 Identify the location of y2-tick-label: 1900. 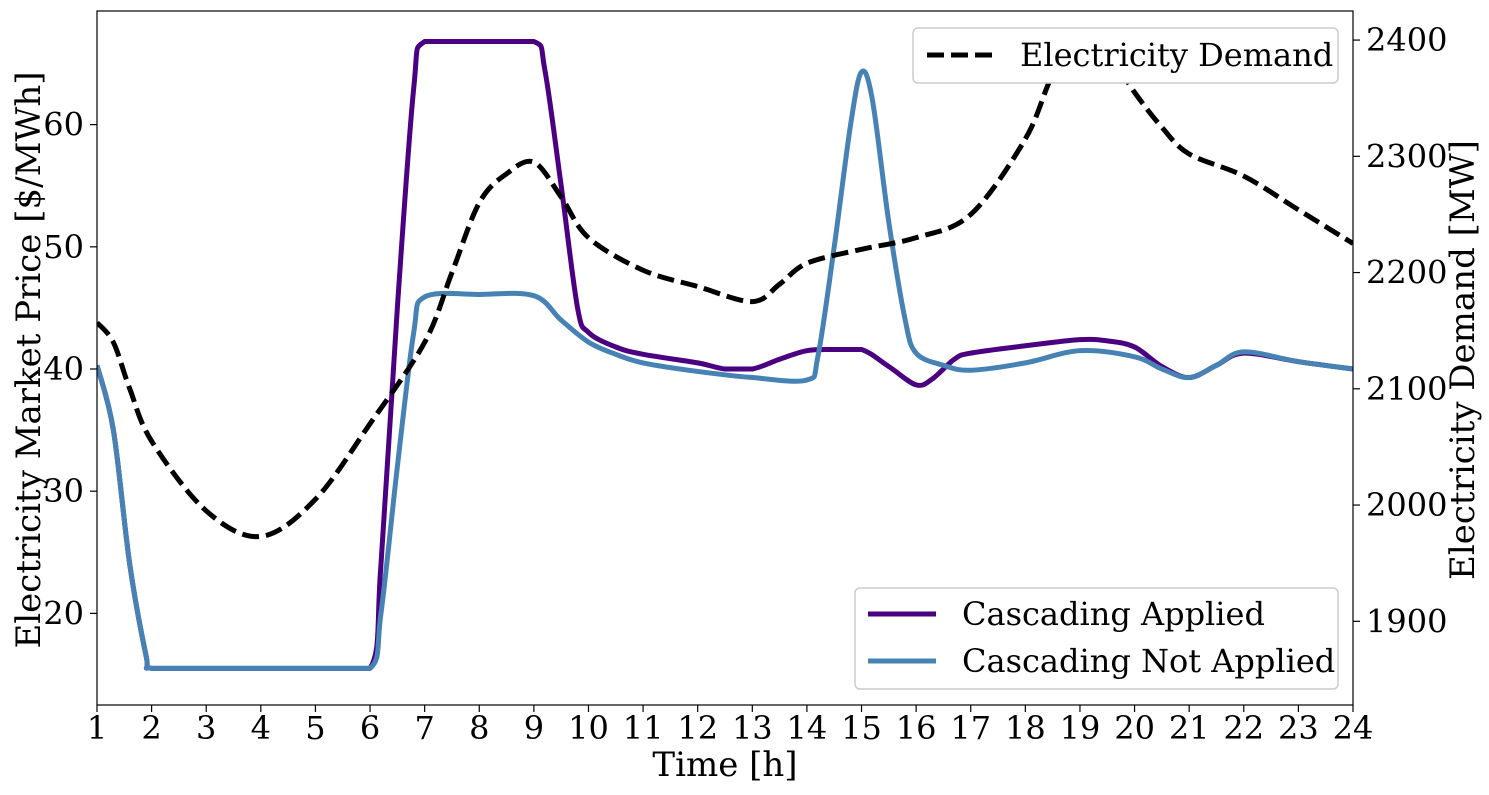
(1406, 621).